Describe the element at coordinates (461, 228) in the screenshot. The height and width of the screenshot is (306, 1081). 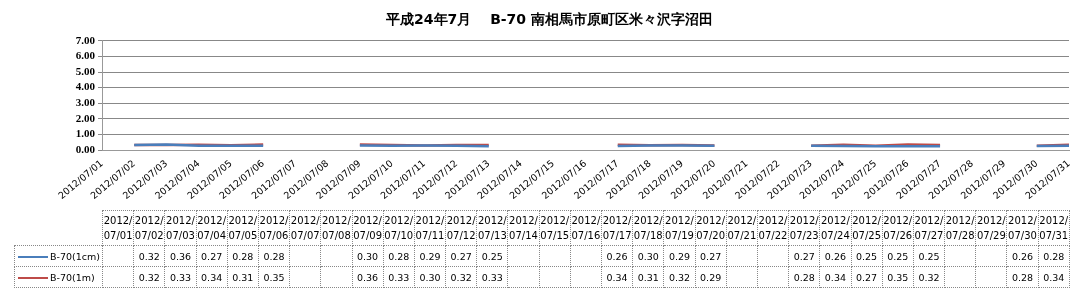
I see `category-label: 2012/07/12` at that location.